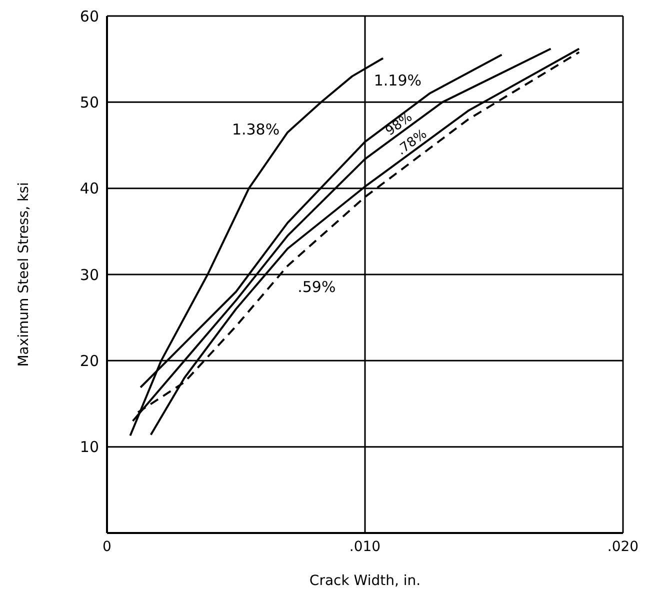  Describe the element at coordinates (24, 274) in the screenshot. I see `y-axis-title: Maximum Steel Stress, ksi` at that location.